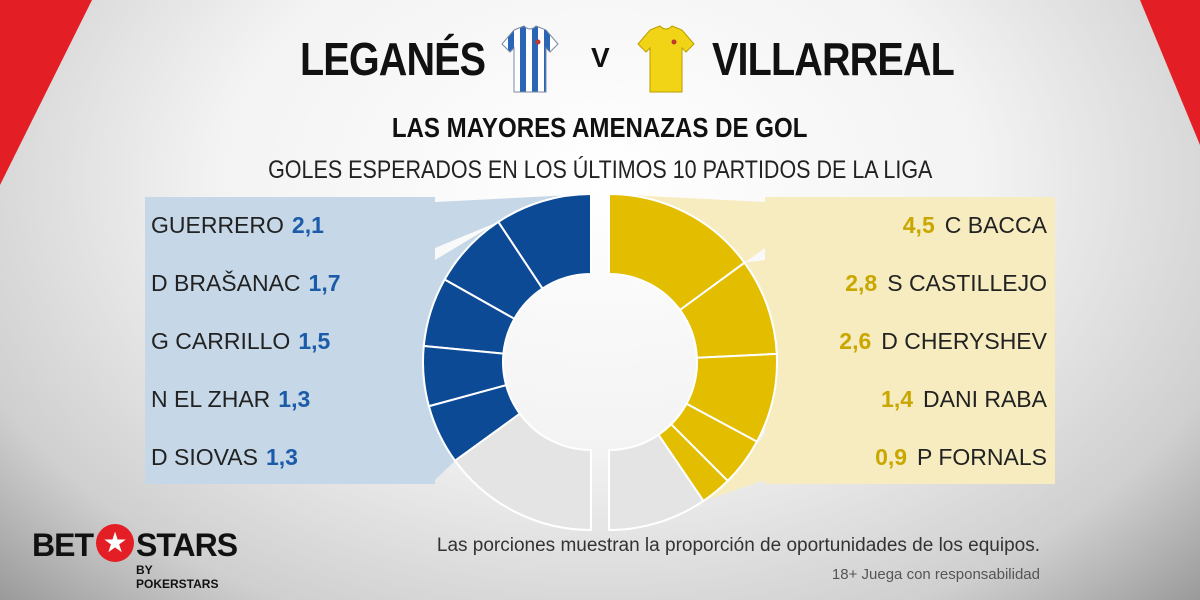 This screenshot has width=1200, height=600. What do you see at coordinates (221, 341) in the screenshot?
I see `player-name: G CARRILLO` at bounding box center [221, 341].